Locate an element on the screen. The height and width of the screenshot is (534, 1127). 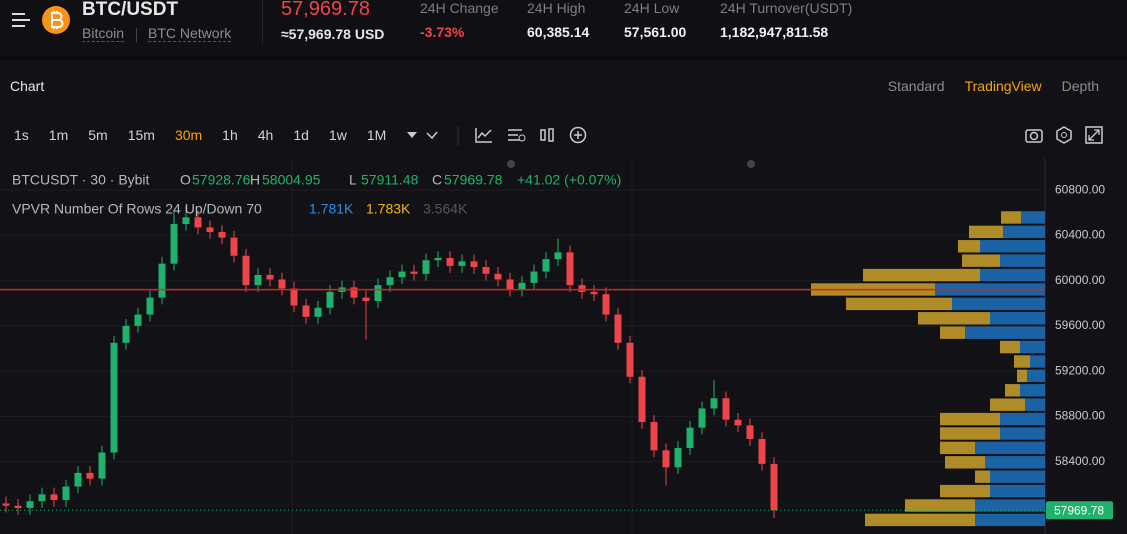
interval-button: 1M is located at coordinates (376, 135).